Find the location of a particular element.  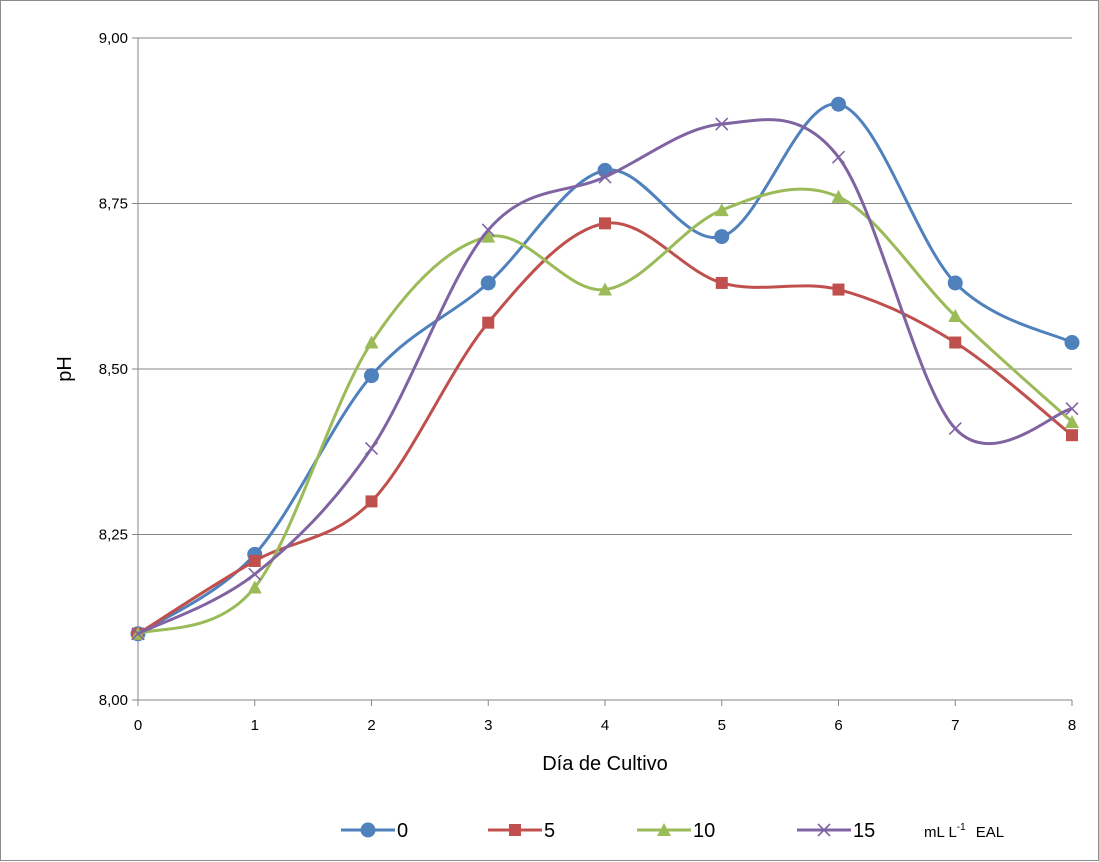

legend-label-10: 10 is located at coordinates (704, 831).